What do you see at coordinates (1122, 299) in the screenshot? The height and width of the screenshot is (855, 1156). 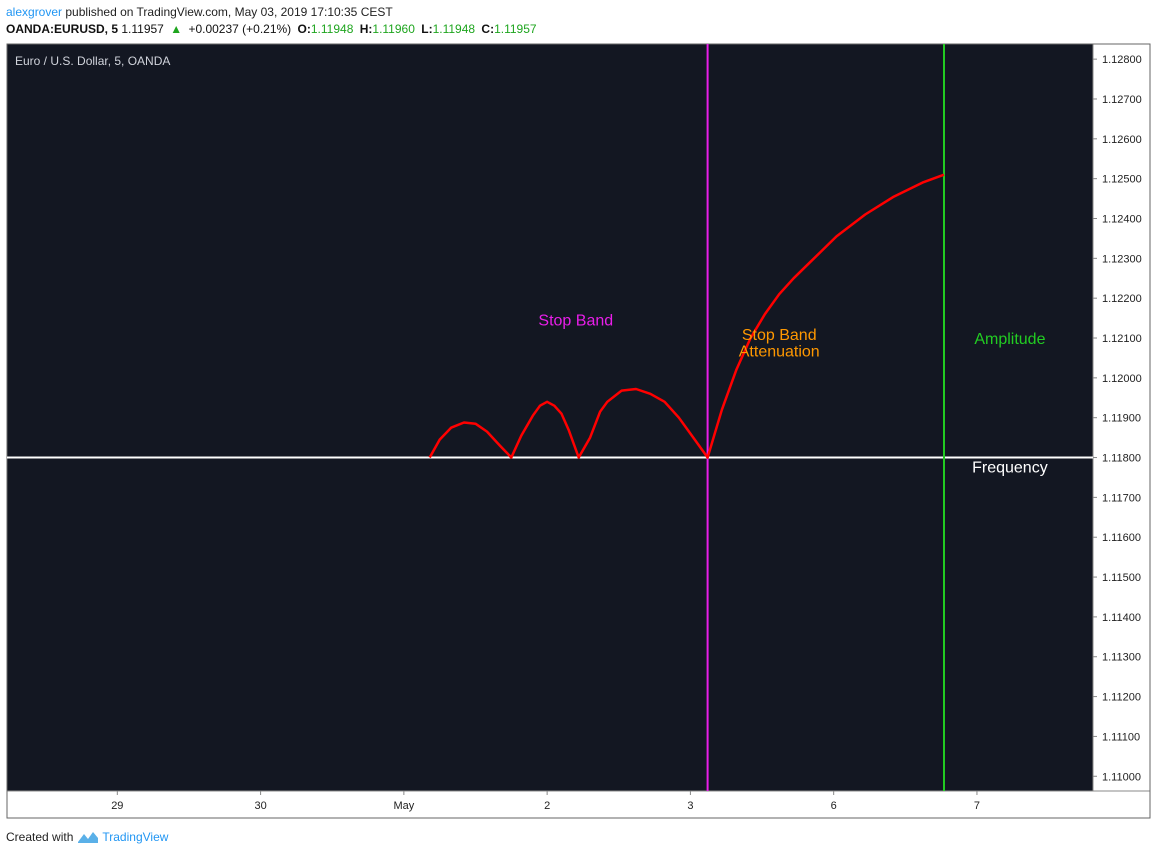 I see `y-tick-label: 1.12200` at bounding box center [1122, 299].